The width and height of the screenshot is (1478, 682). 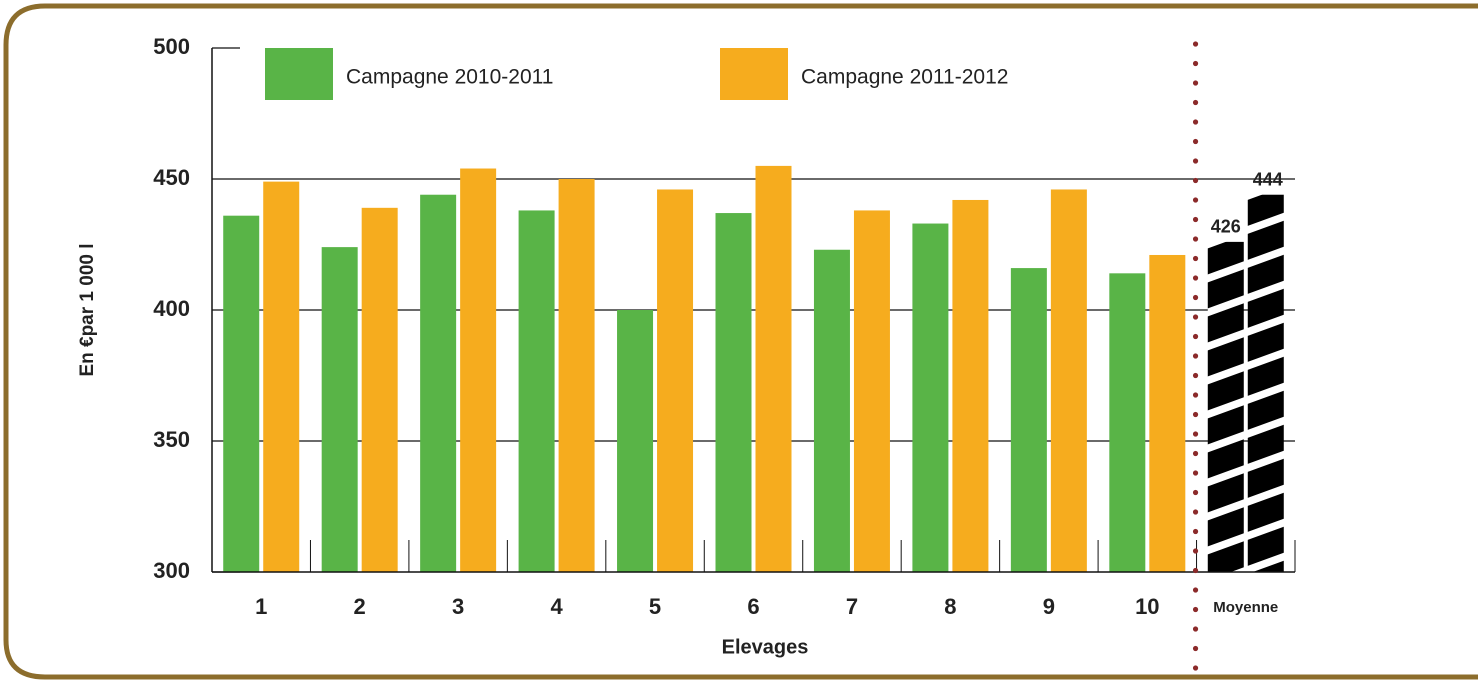 I want to click on y-axis-label: En €par 1 000 l, so click(x=87, y=309).